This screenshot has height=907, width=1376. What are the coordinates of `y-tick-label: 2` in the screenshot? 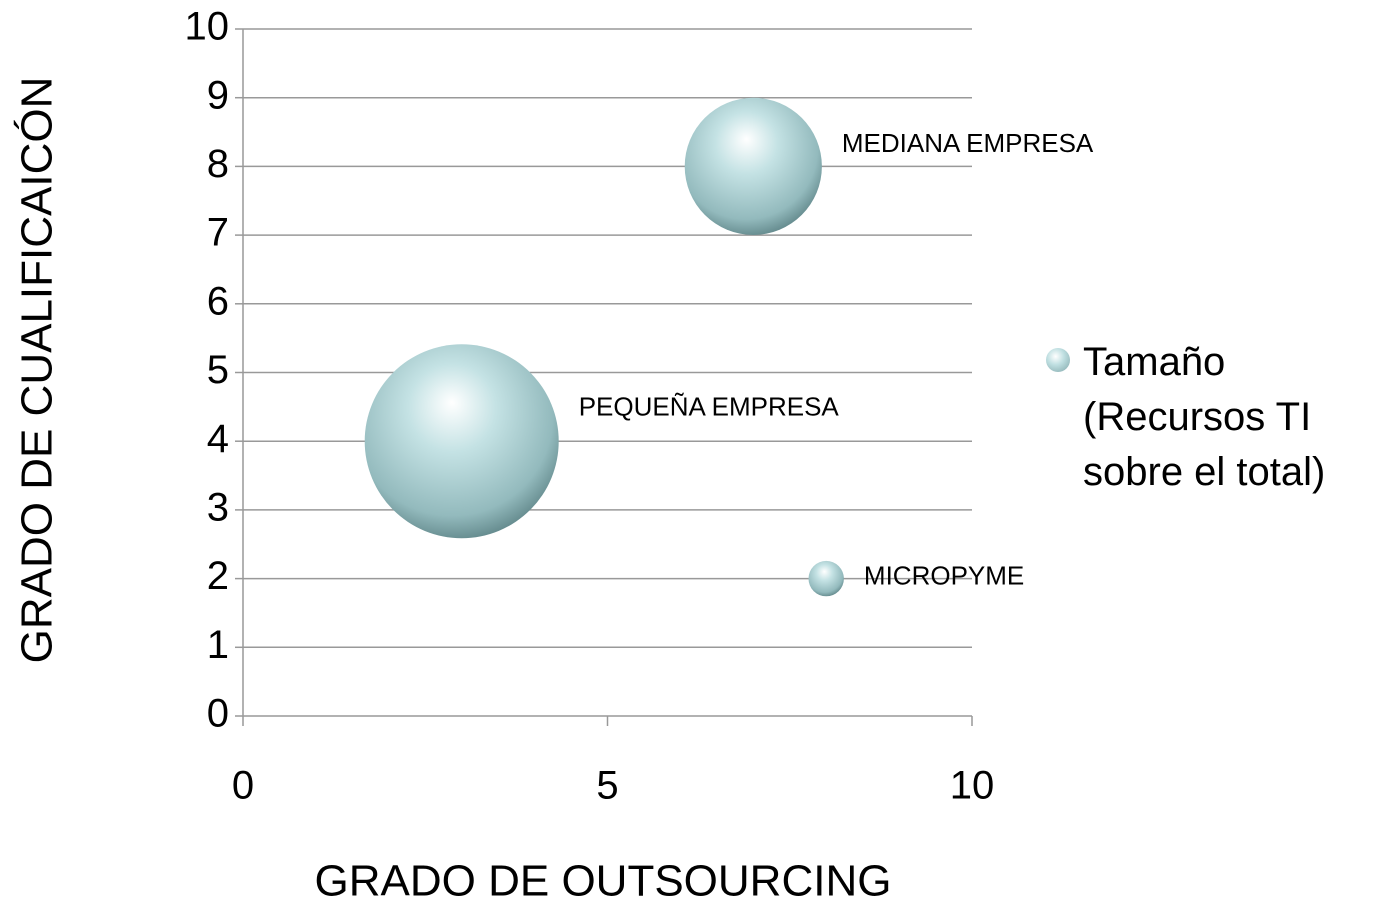 It's located at (218, 576).